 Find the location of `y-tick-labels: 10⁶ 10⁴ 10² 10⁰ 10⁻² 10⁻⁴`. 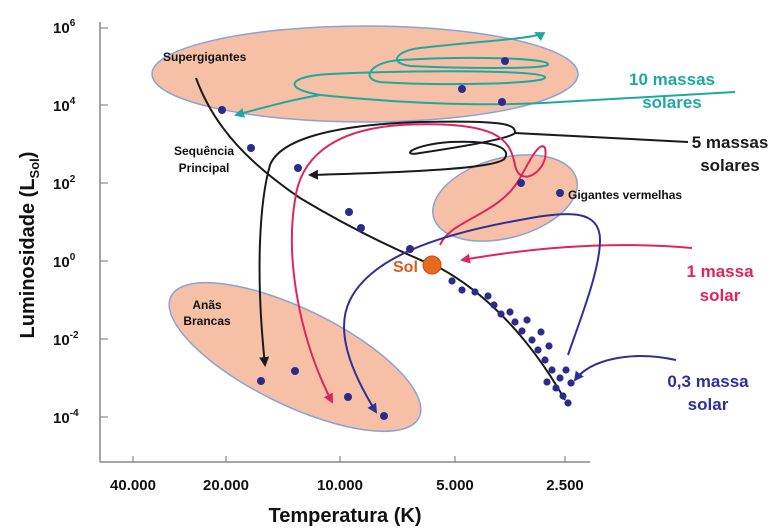

y-tick-labels: 10⁶ 10⁴ 10² 10⁰ 10⁻² 10⁻⁴ is located at coordinates (66, 222).